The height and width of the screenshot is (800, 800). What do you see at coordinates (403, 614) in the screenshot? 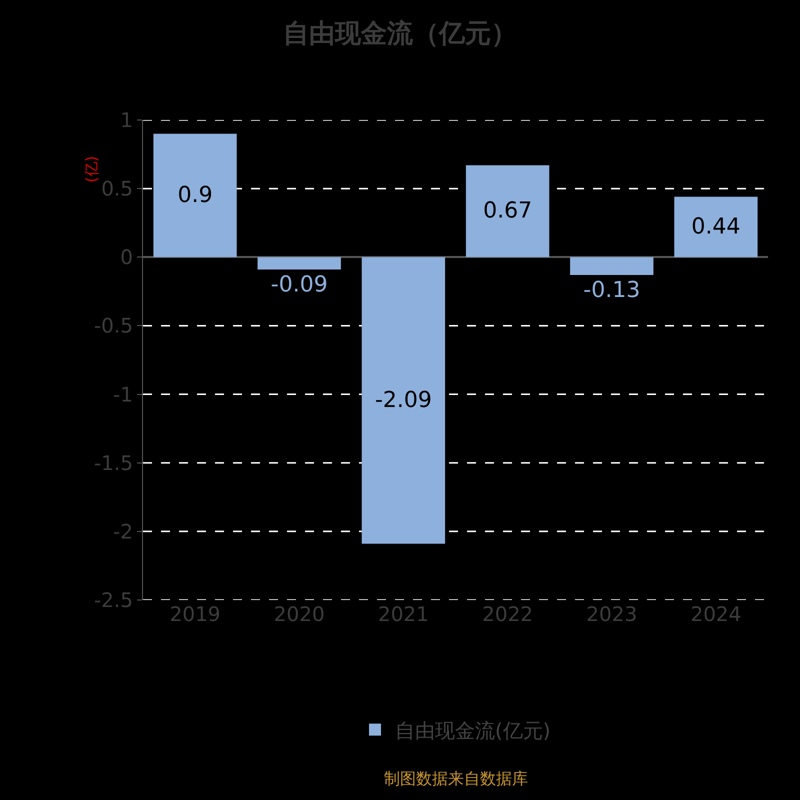
I see `x-tick-label: 2021` at bounding box center [403, 614].